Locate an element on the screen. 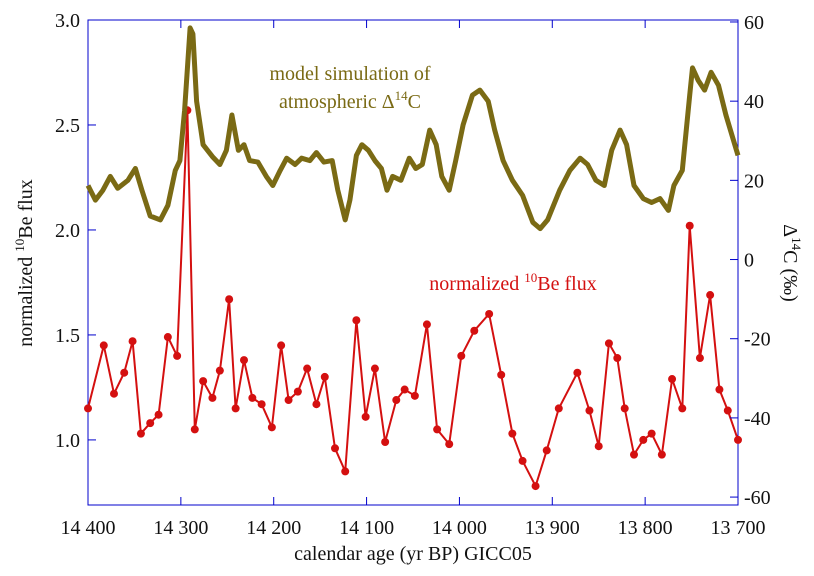 This screenshot has width=814, height=576. x-axis-label: calendar age (yr BP) GICC05 is located at coordinates (413, 554).